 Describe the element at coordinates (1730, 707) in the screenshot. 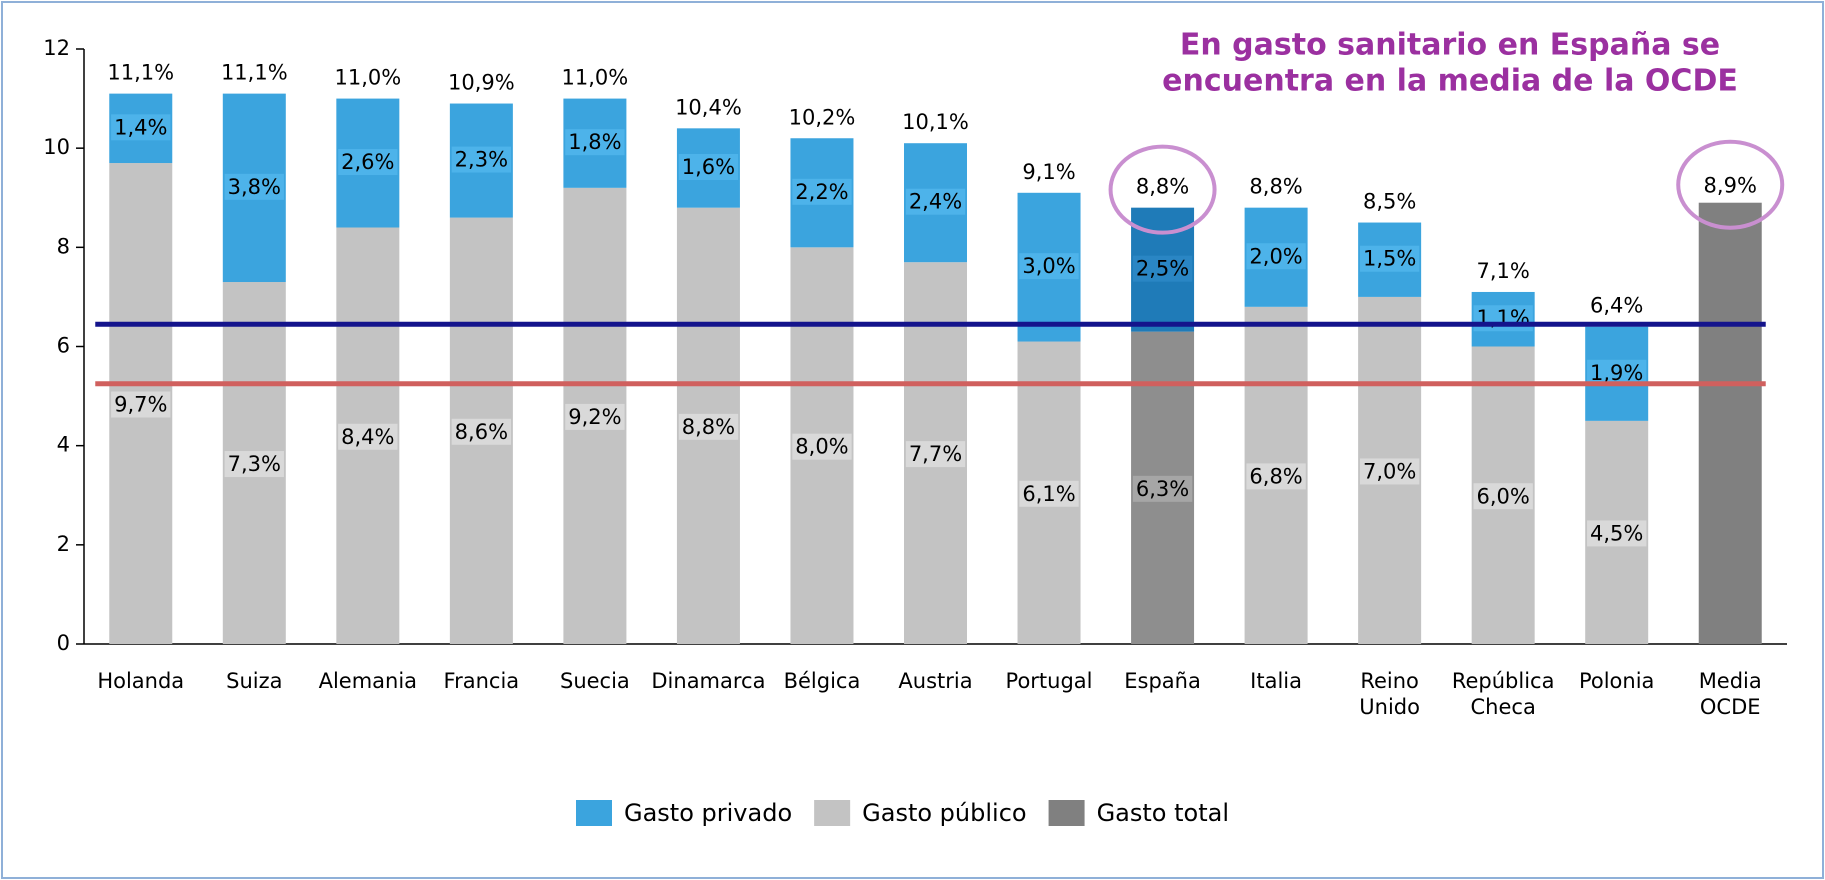

I see `x-tick-label-line: OCDE` at that location.